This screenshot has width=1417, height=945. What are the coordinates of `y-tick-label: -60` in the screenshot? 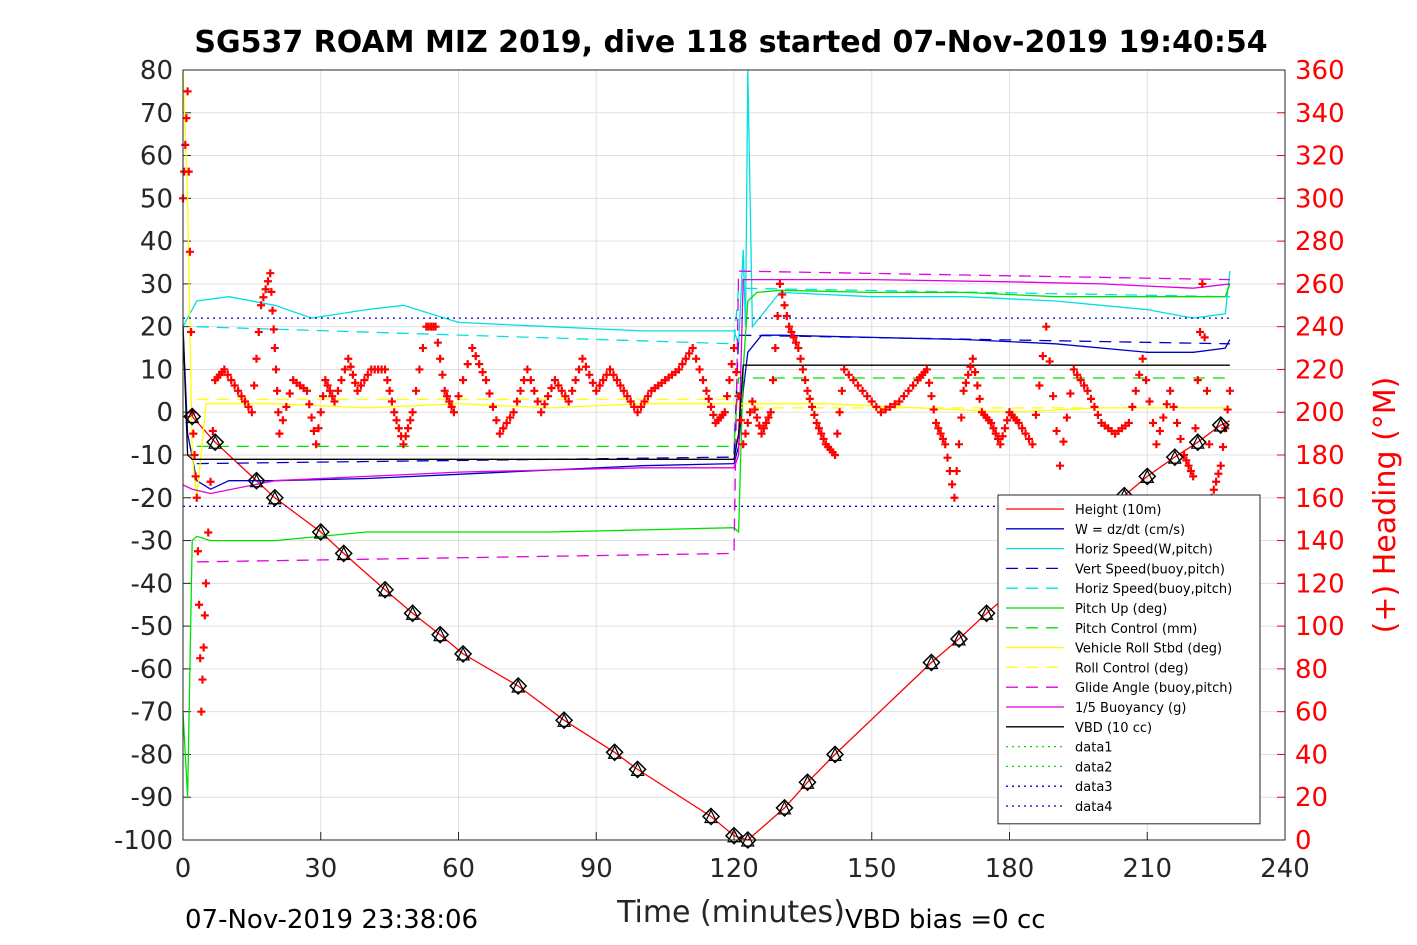 It's located at (152, 670).